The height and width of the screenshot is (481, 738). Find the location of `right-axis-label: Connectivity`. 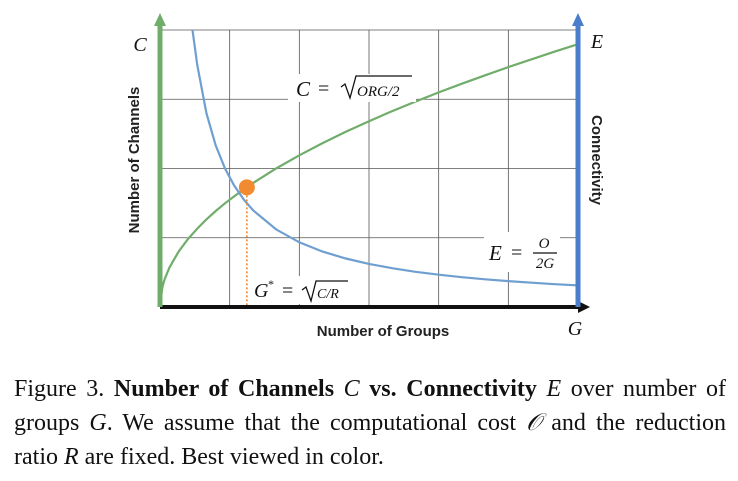

right-axis-label: Connectivity is located at coordinates (596, 160).